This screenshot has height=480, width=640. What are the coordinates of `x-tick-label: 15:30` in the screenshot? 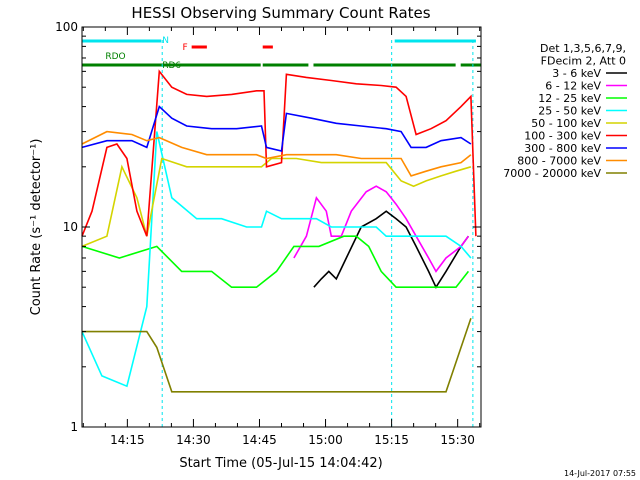 It's located at (457, 440).